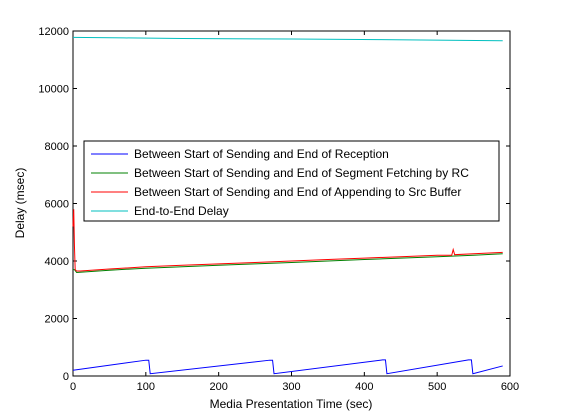  What do you see at coordinates (510, 387) in the screenshot?
I see `x-tick-label: 600` at bounding box center [510, 387].